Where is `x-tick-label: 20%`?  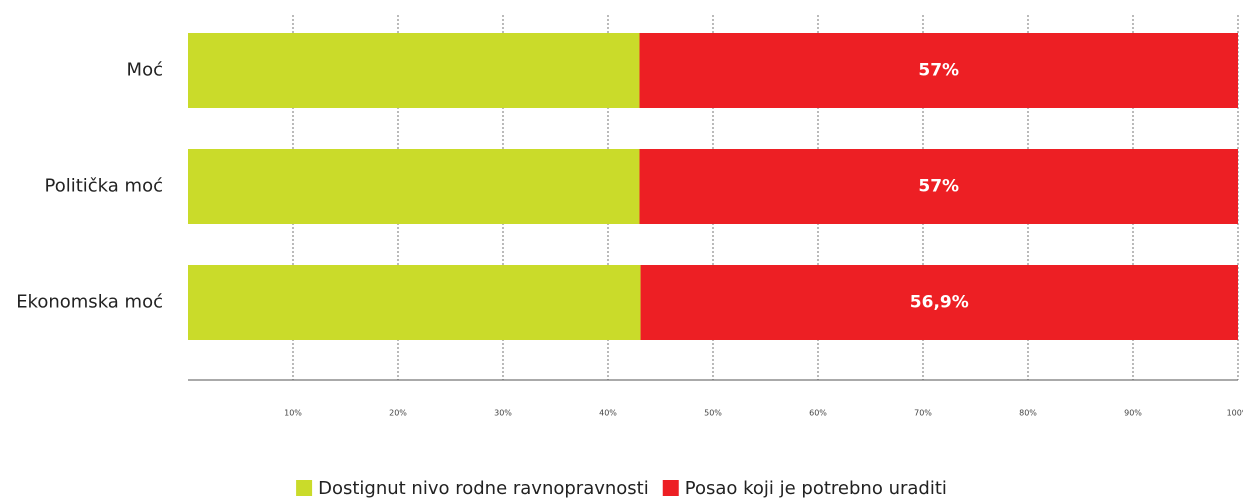
x-tick-label: 20% is located at coordinates (398, 413).